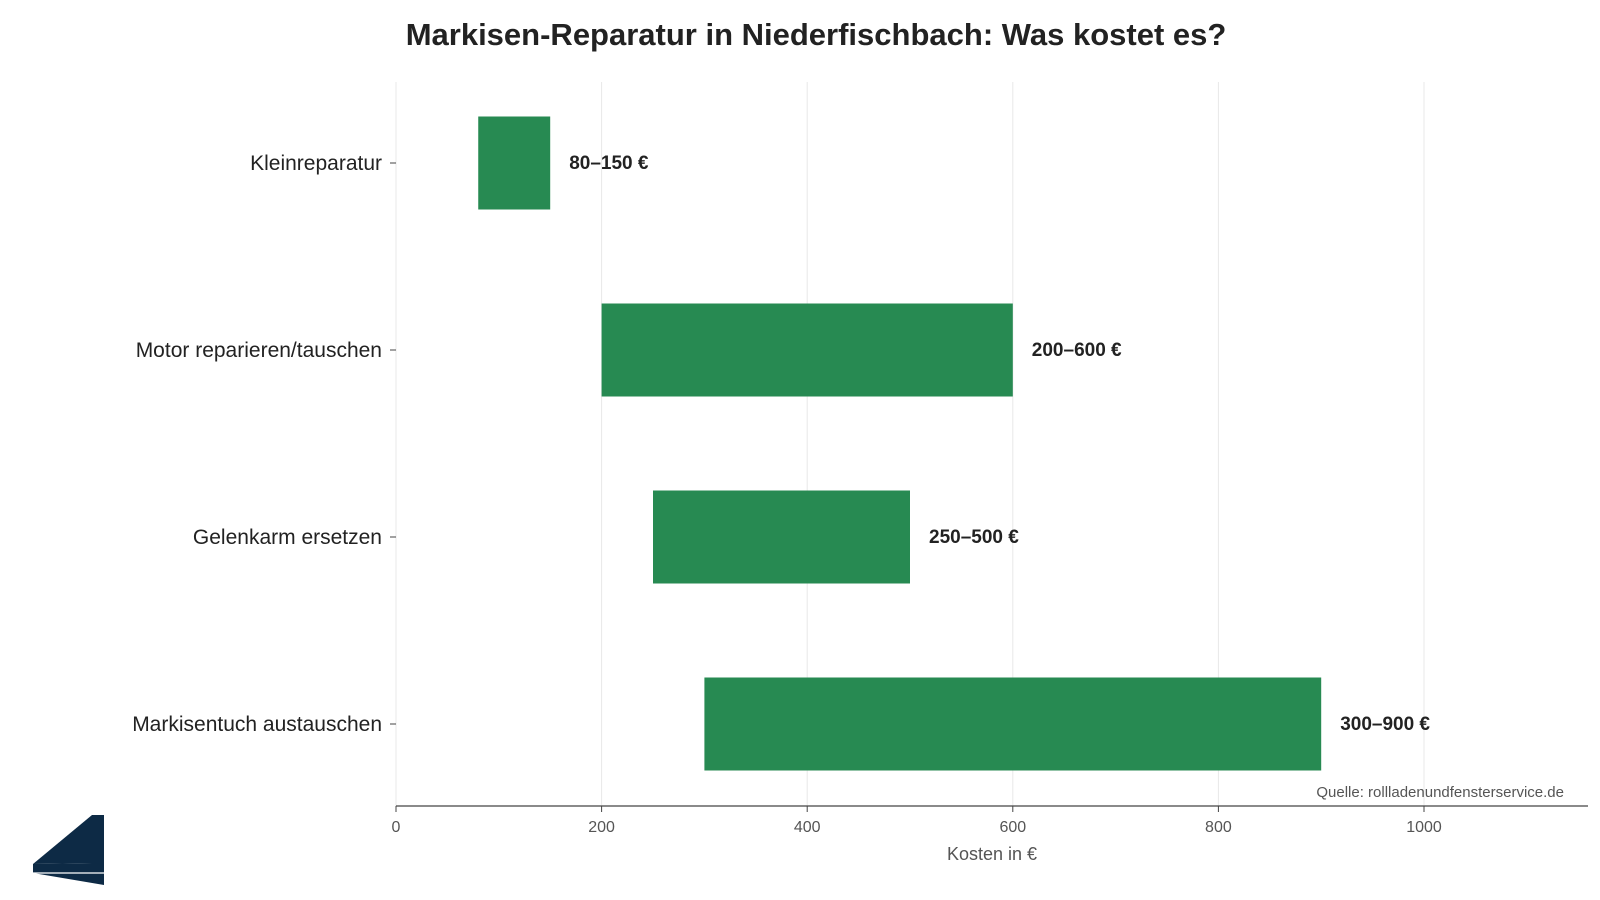 Image resolution: width=1600 pixels, height=900 pixels. I want to click on x-axis-label: Kosten in €, so click(992, 854).